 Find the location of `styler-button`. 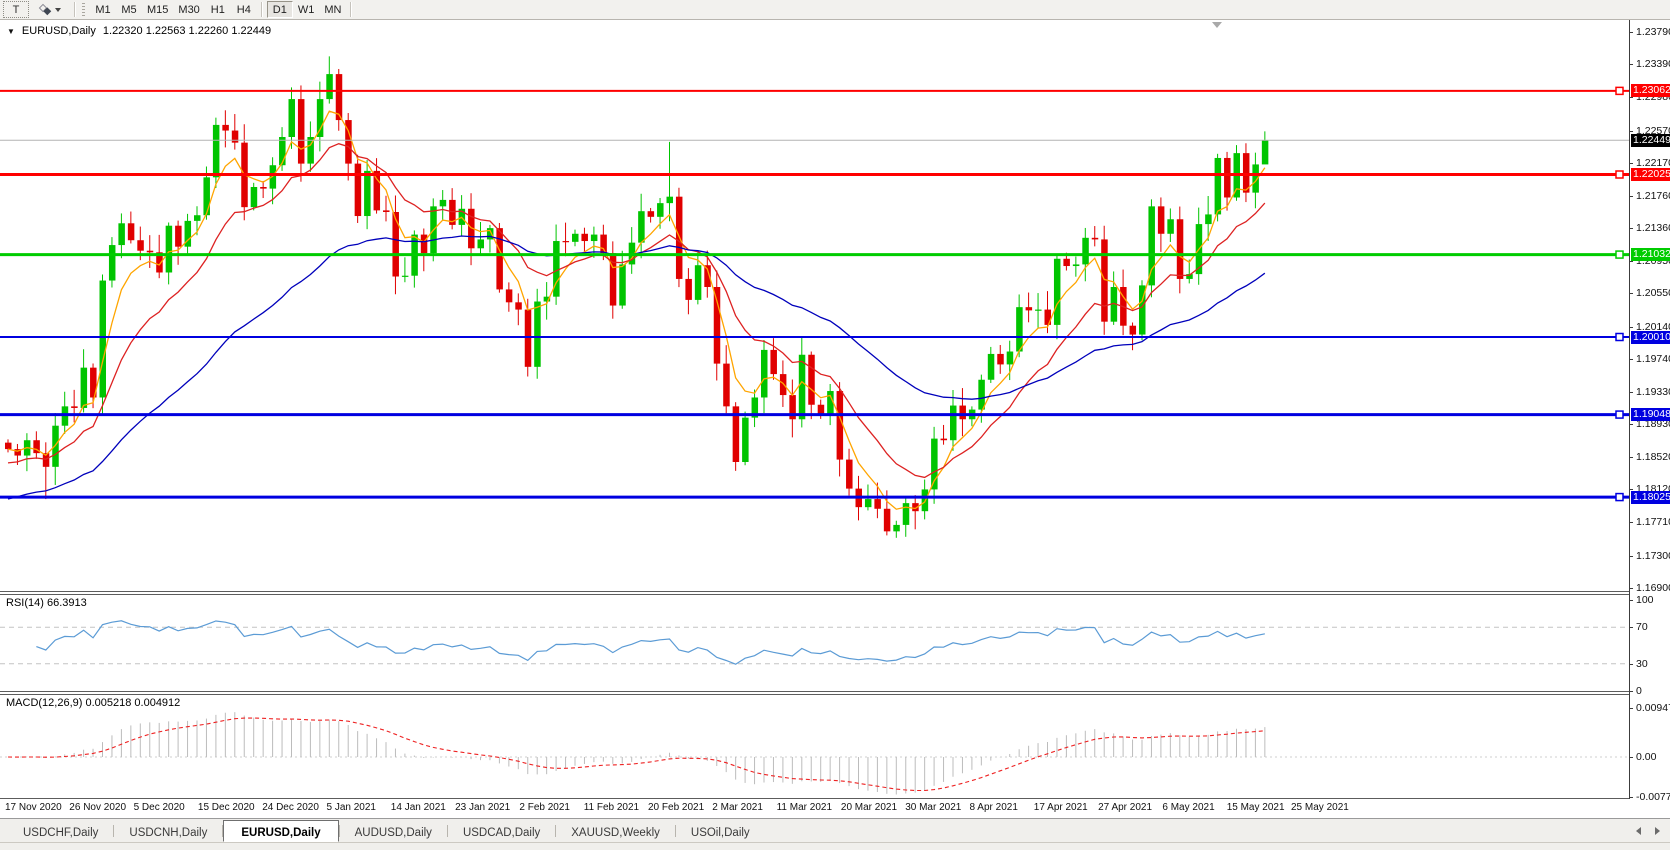

styler-button is located at coordinates (49, 9).